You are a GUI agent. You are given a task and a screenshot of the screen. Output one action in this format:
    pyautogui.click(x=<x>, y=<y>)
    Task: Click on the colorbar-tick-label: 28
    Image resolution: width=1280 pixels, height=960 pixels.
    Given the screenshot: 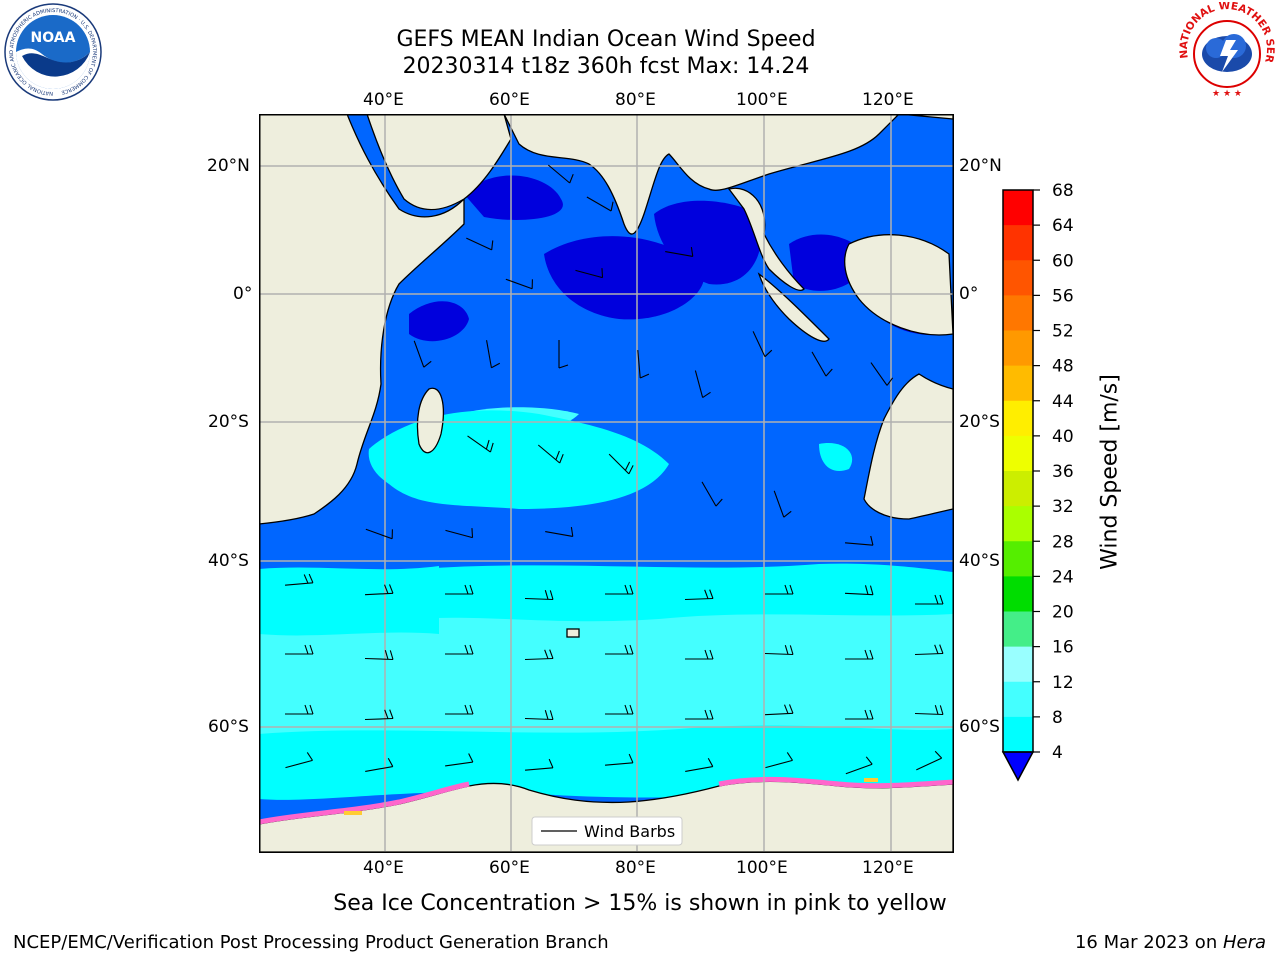 What is the action you would take?
    pyautogui.click(x=1063, y=542)
    